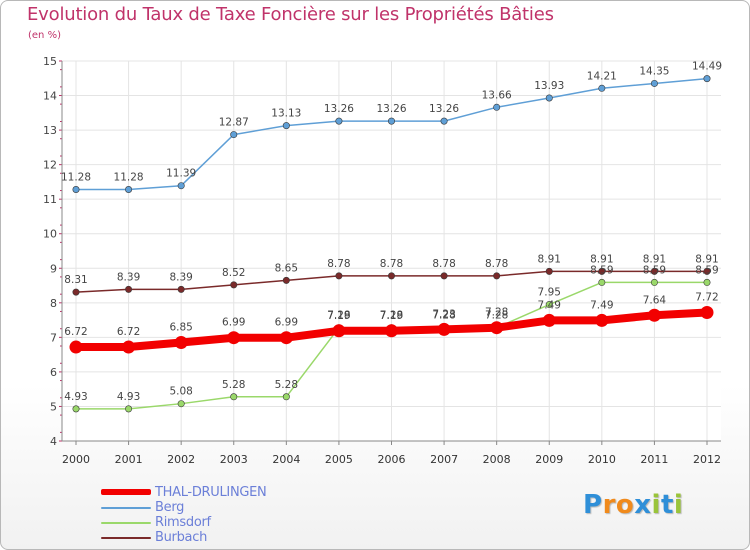 Image resolution: width=750 pixels, height=550 pixels. What do you see at coordinates (549, 459) in the screenshot?
I see `x-tick-label: 2009` at bounding box center [549, 459].